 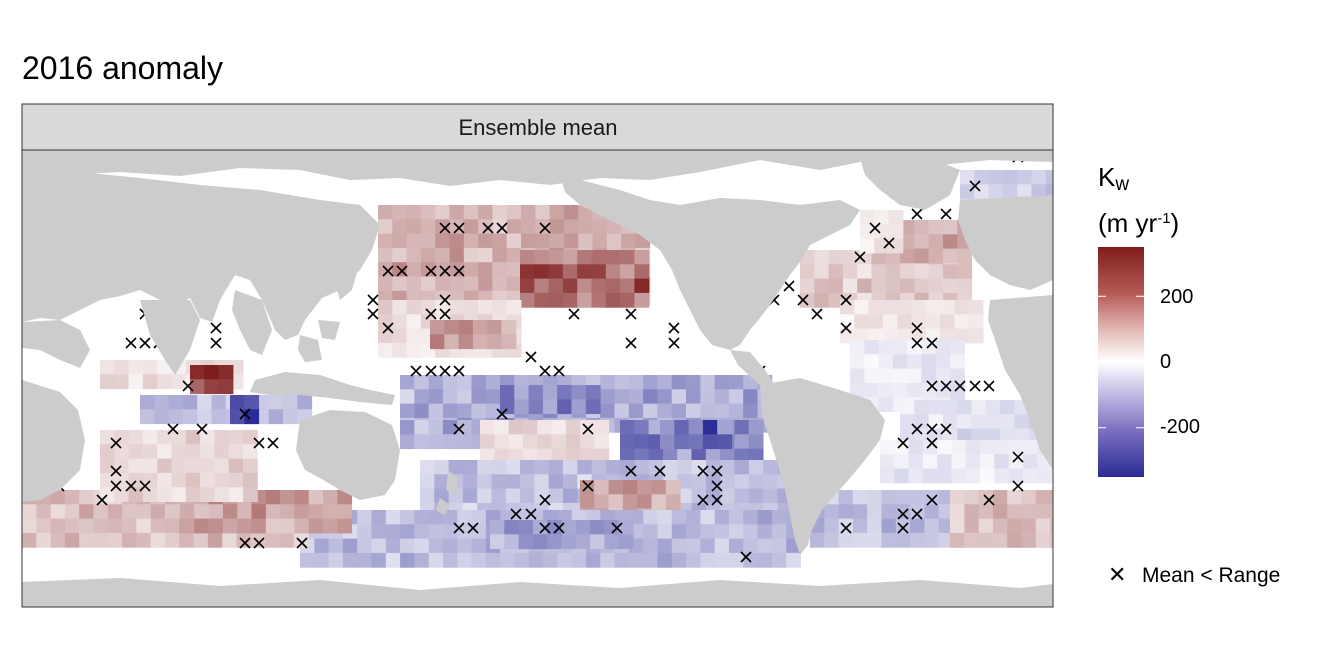 What do you see at coordinates (1177, 297) in the screenshot?
I see `colorbar-tick-label-200: 200` at bounding box center [1177, 297].